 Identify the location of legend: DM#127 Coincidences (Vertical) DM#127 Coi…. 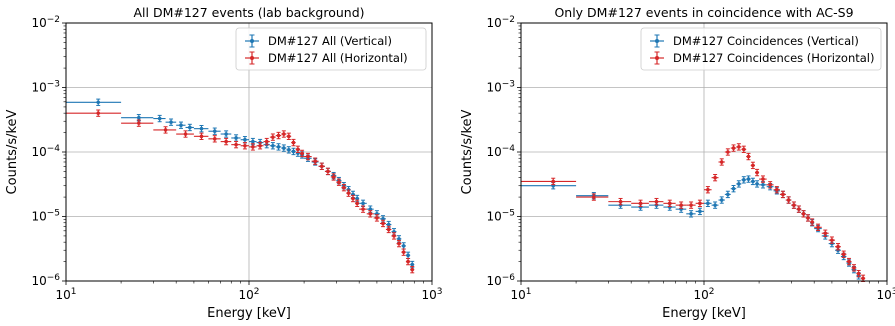
(761, 49).